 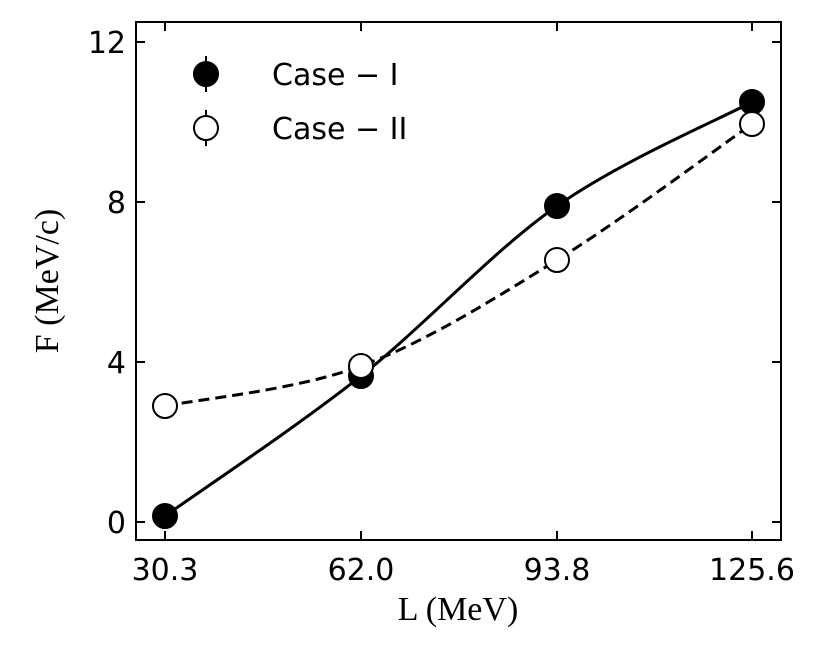 I want to click on x-tick-label: 125.6, so click(x=752, y=570).